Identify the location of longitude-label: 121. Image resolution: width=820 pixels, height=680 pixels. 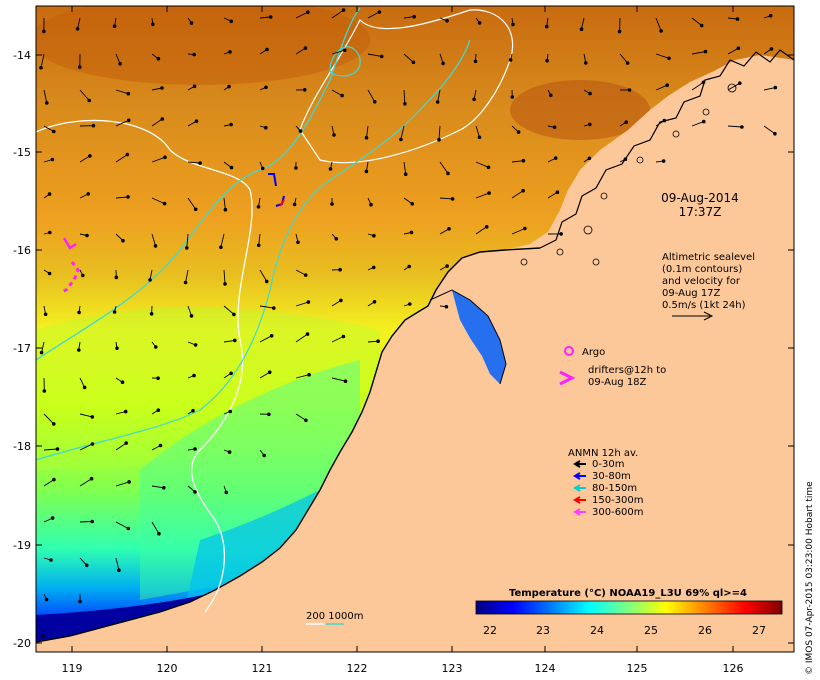
(262, 668).